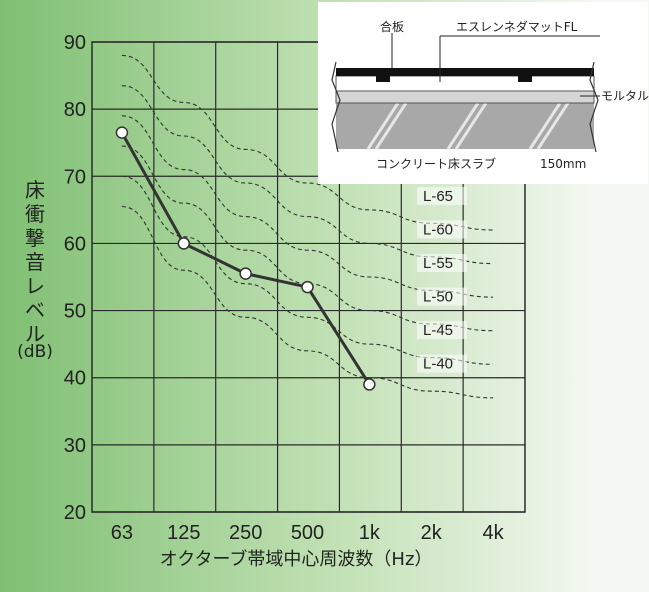 This screenshot has height=592, width=649. Describe the element at coordinates (442, 279) in the screenshot. I see `reference-curve-labels: L-65 L-60 L-55 L-50 L-45 L-40` at that location.